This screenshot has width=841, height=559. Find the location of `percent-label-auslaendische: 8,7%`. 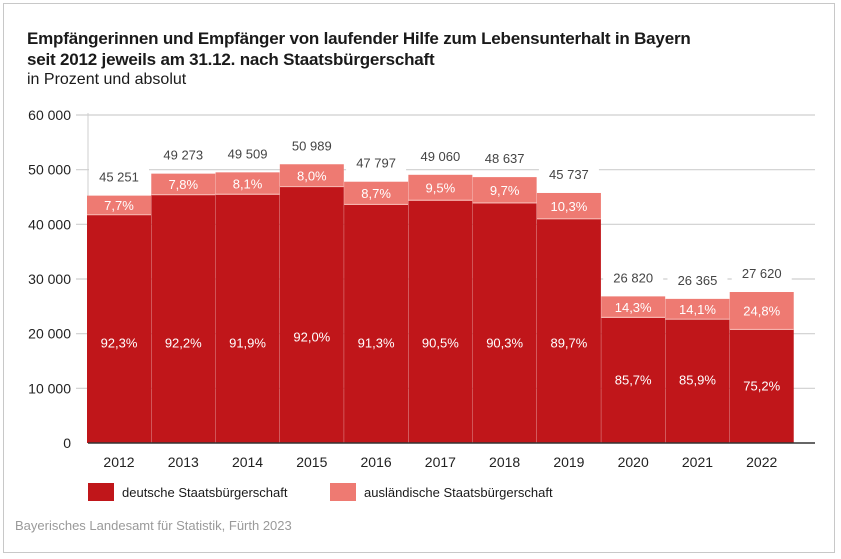

percent-label-auslaendische: 8,7% is located at coordinates (376, 193).